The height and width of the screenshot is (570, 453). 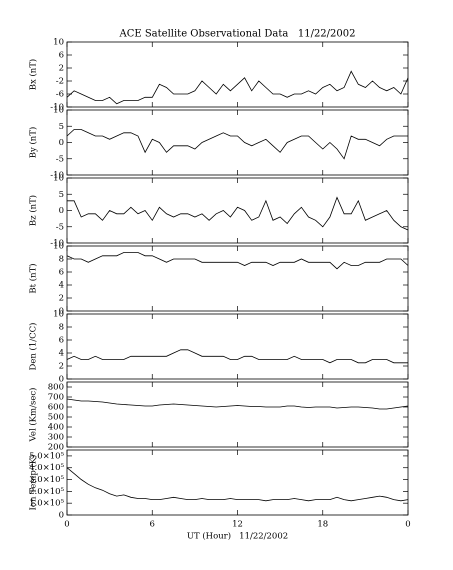 What do you see at coordinates (33, 75) in the screenshot?
I see `y-axis-label: Bx (nT)` at bounding box center [33, 75].